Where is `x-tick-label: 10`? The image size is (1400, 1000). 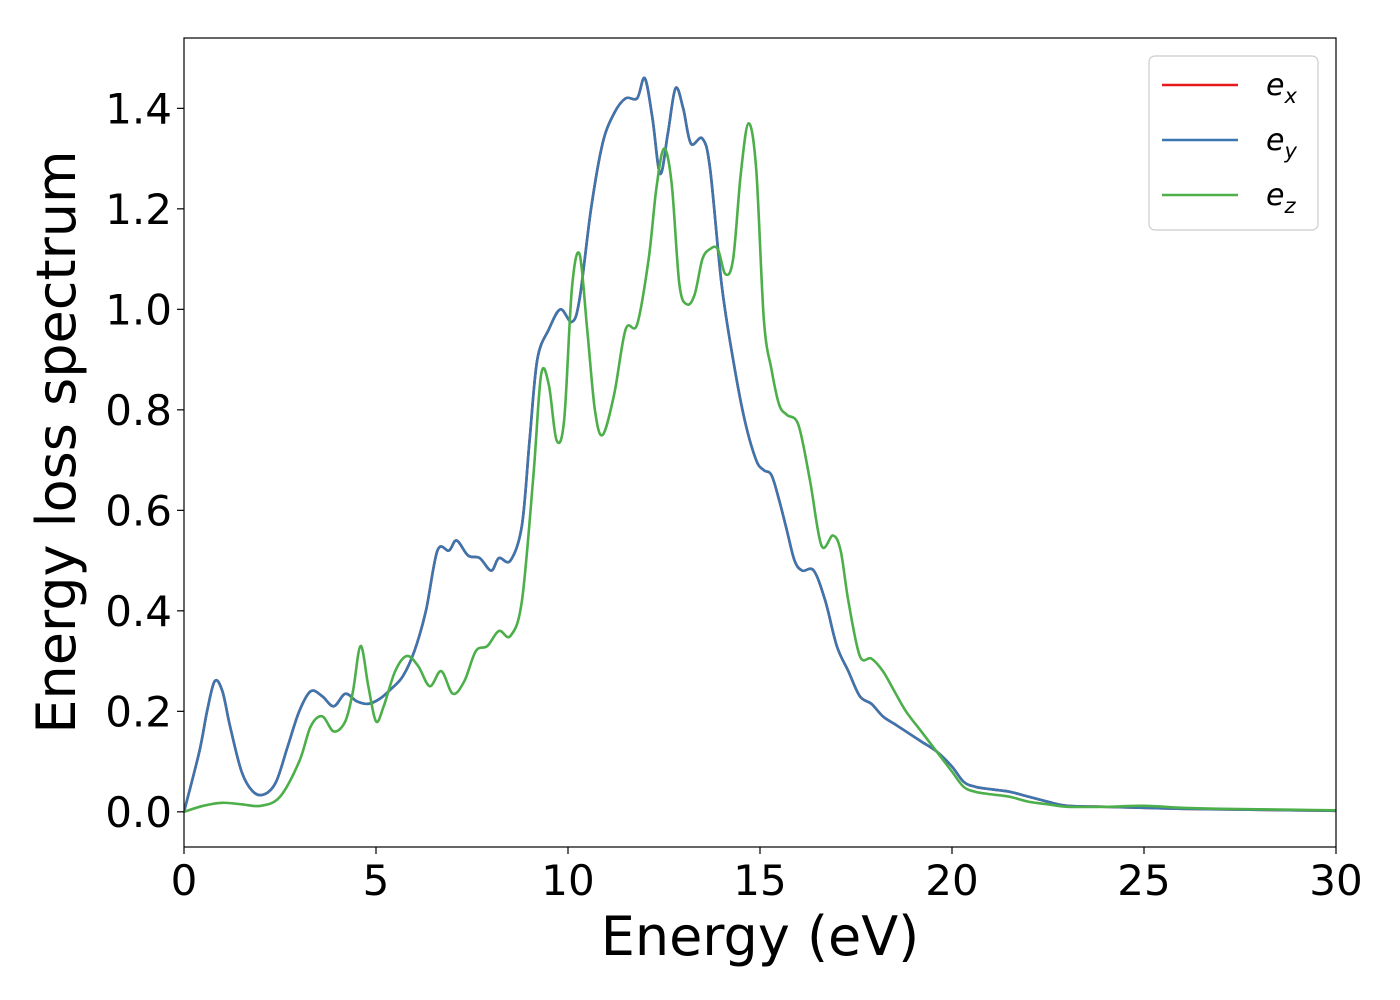 x-tick-label: 10 is located at coordinates (567, 880).